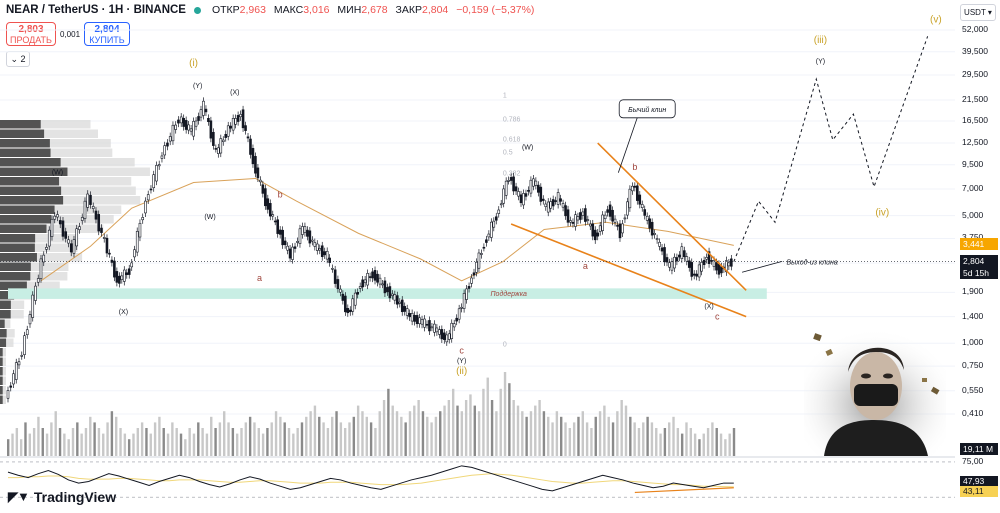 This screenshot has height=513, width=1000. I want to click on rsi-tag-0: 47,93, so click(979, 482).